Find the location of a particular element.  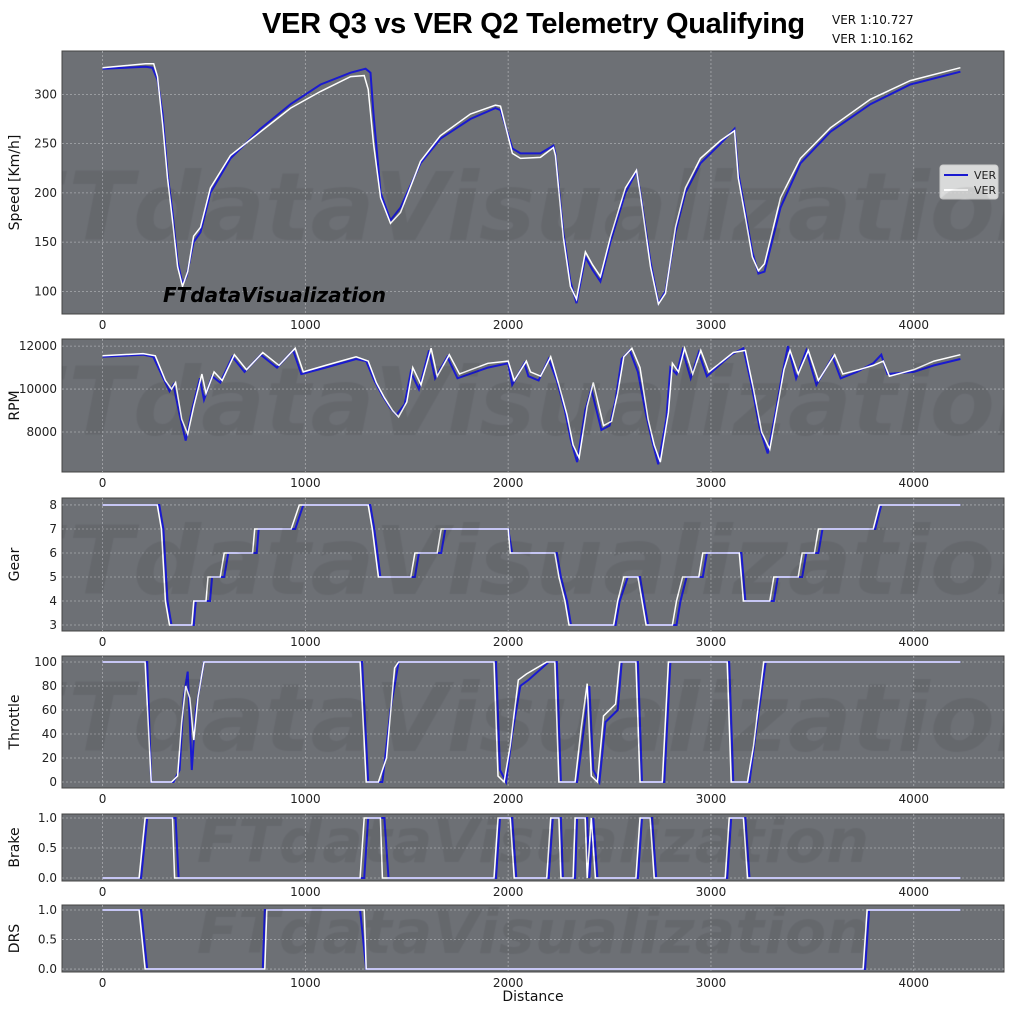

y-tick-label: 12000 is located at coordinates (38, 346).